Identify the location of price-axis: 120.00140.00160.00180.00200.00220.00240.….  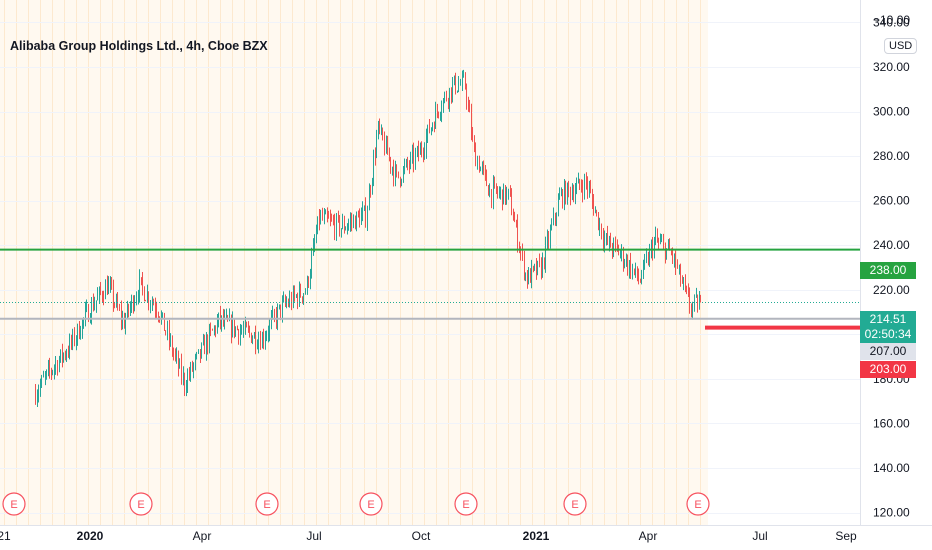
(891, 266).